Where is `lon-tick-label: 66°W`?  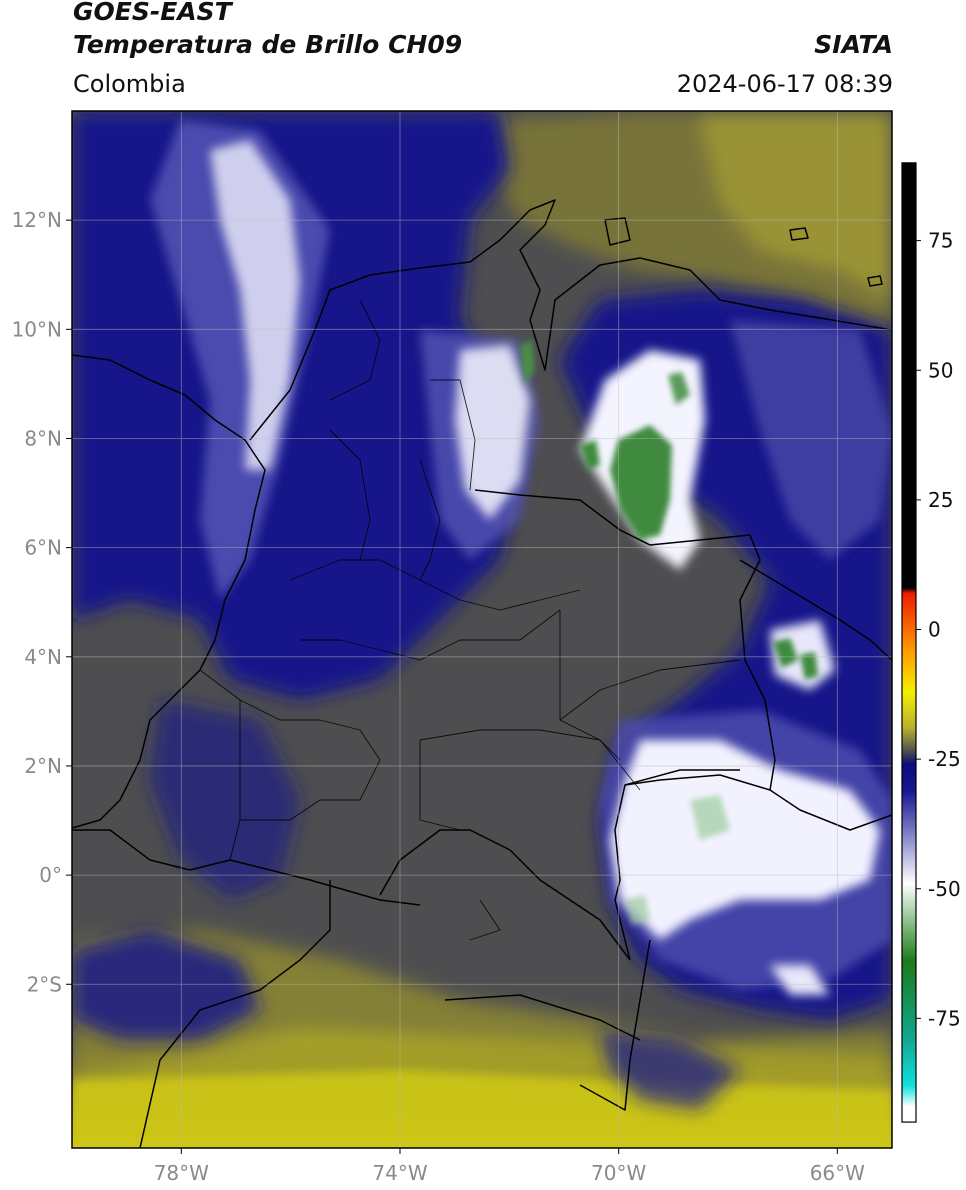 lon-tick-label: 66°W is located at coordinates (837, 1173).